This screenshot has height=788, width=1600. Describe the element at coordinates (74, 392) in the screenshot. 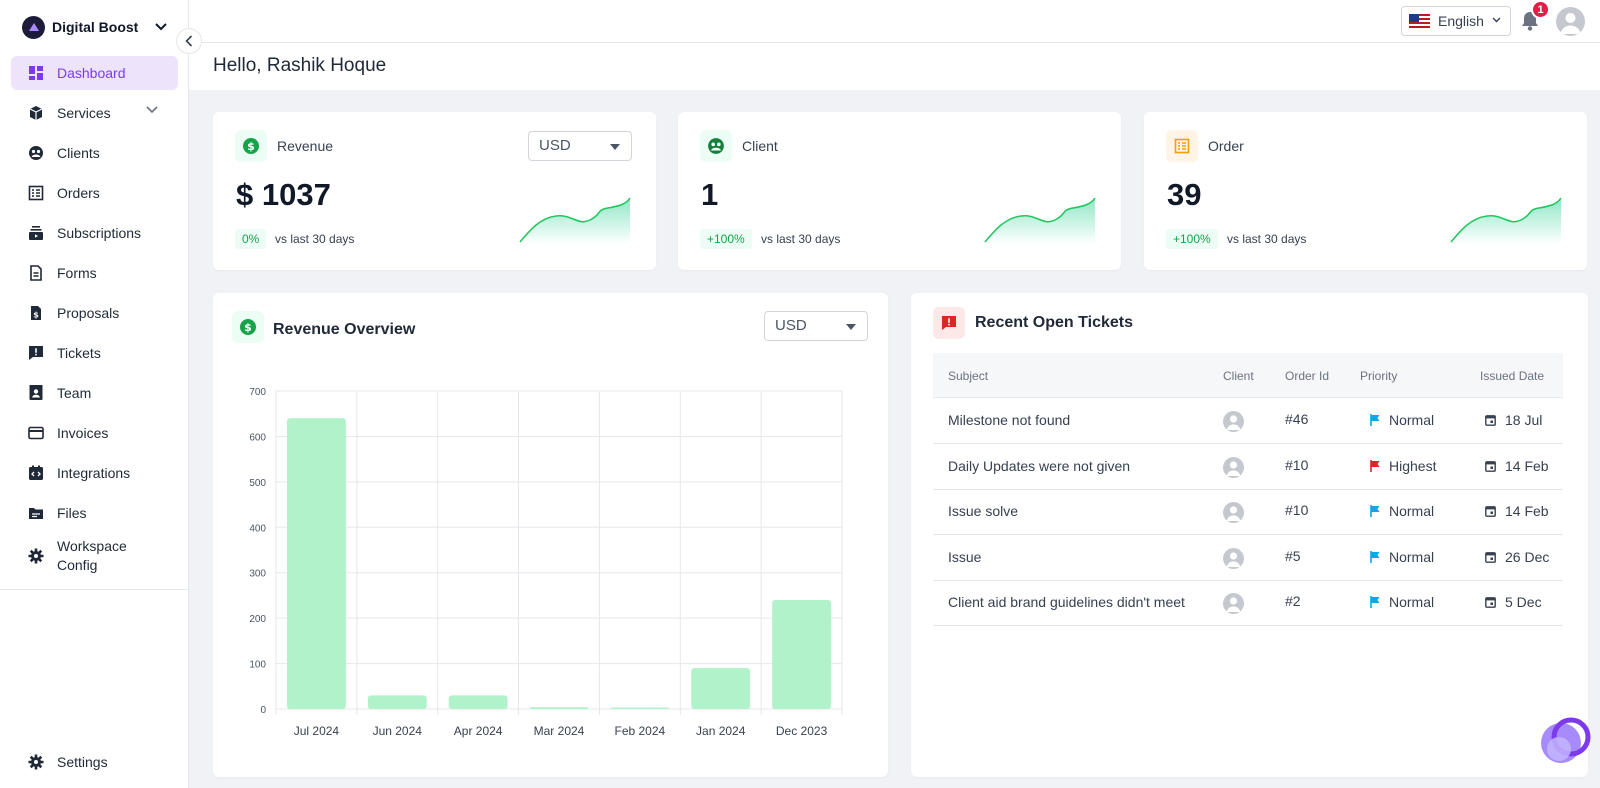

I see `sidebar-item-label: Team` at that location.